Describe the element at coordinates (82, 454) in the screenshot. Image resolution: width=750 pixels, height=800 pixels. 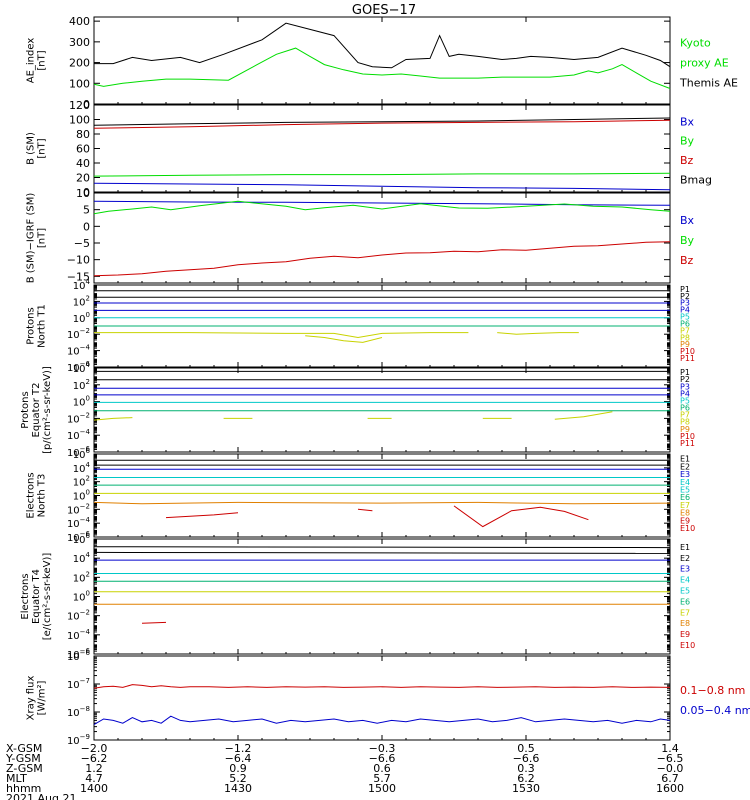
I see `y-tick-label: 106` at that location.